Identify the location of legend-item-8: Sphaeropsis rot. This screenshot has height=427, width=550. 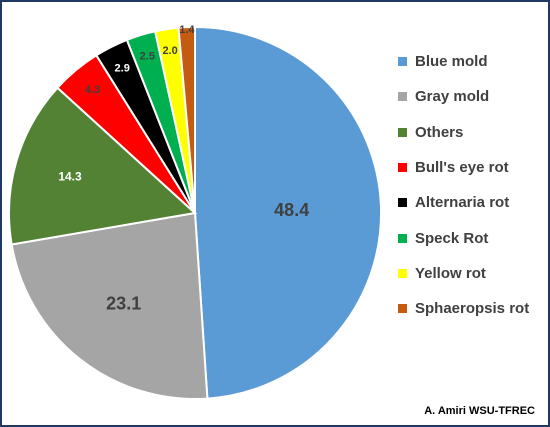
(463, 308).